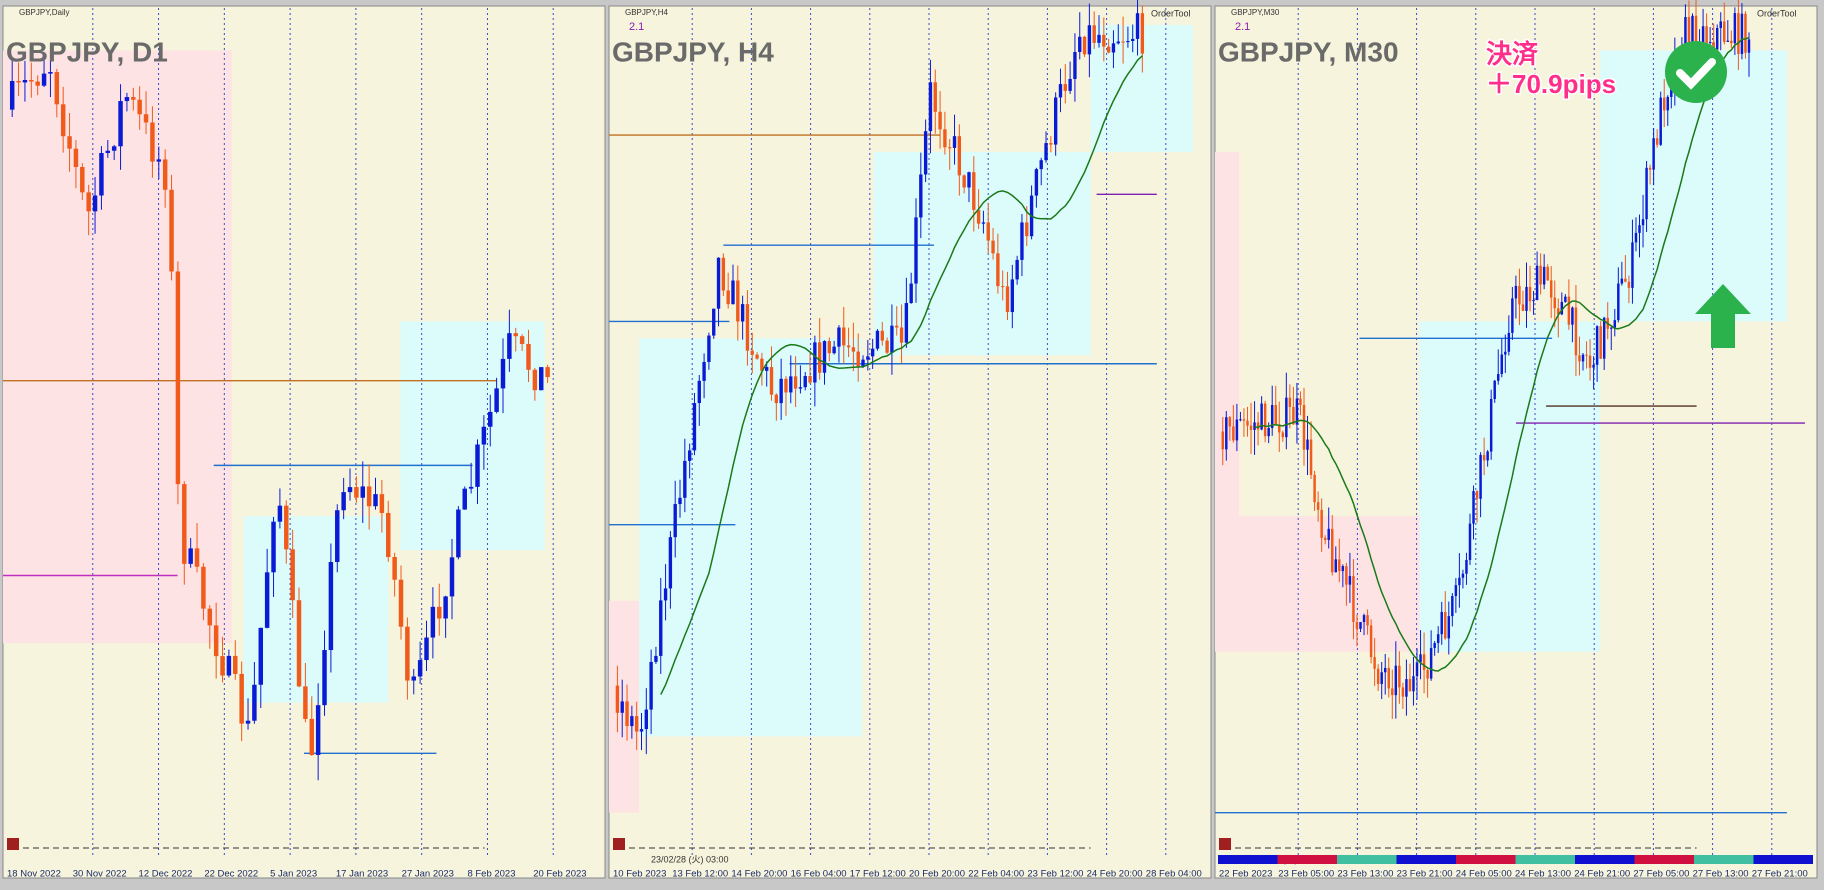 The width and height of the screenshot is (1824, 890). What do you see at coordinates (1308, 51) in the screenshot?
I see `panel-title: GBPJPY, M30` at bounding box center [1308, 51].